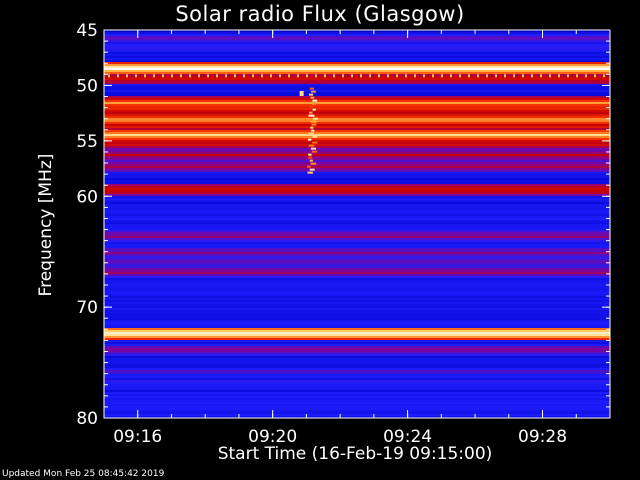  Describe the element at coordinates (301, 93) in the screenshot. I see `burst-start` at that location.